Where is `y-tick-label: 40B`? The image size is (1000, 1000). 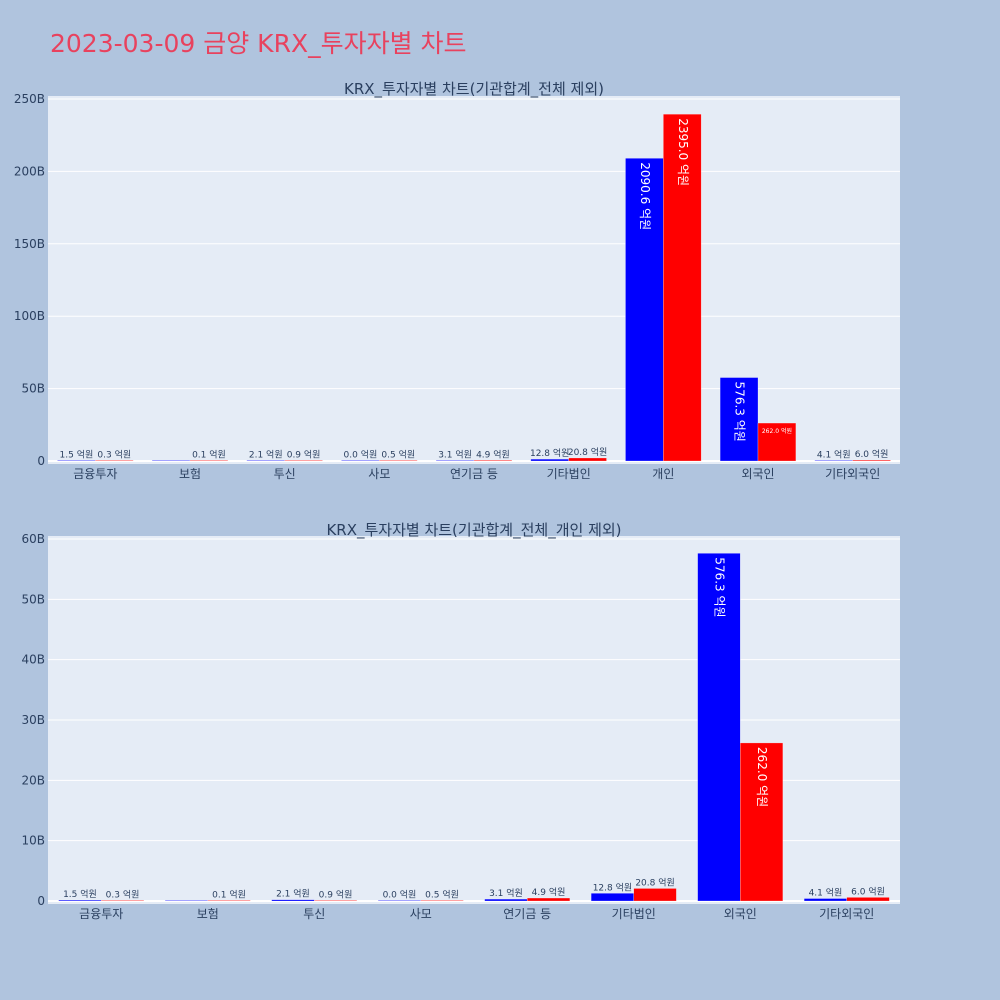
y-tick-label: 40B is located at coordinates (33, 660).